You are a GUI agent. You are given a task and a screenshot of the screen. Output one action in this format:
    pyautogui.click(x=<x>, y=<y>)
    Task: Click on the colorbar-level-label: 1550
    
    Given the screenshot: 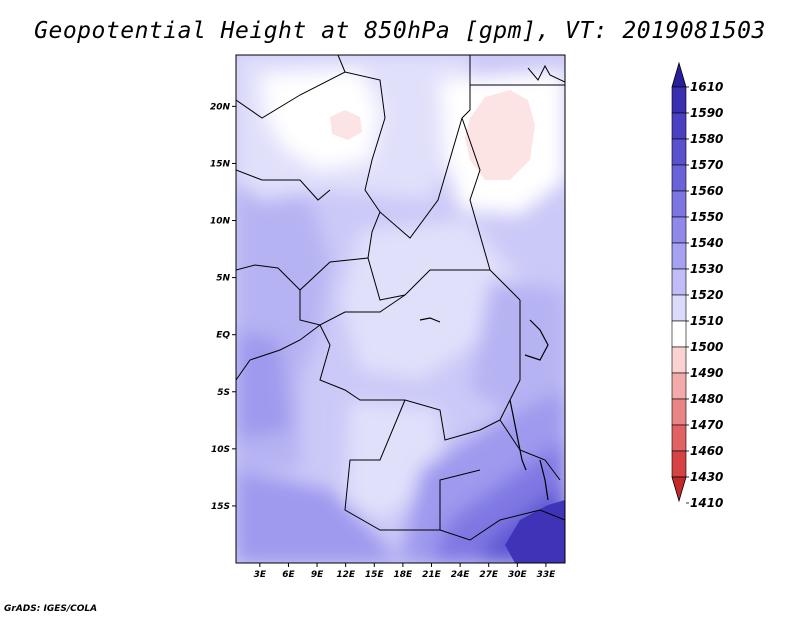 What is the action you would take?
    pyautogui.click(x=706, y=217)
    